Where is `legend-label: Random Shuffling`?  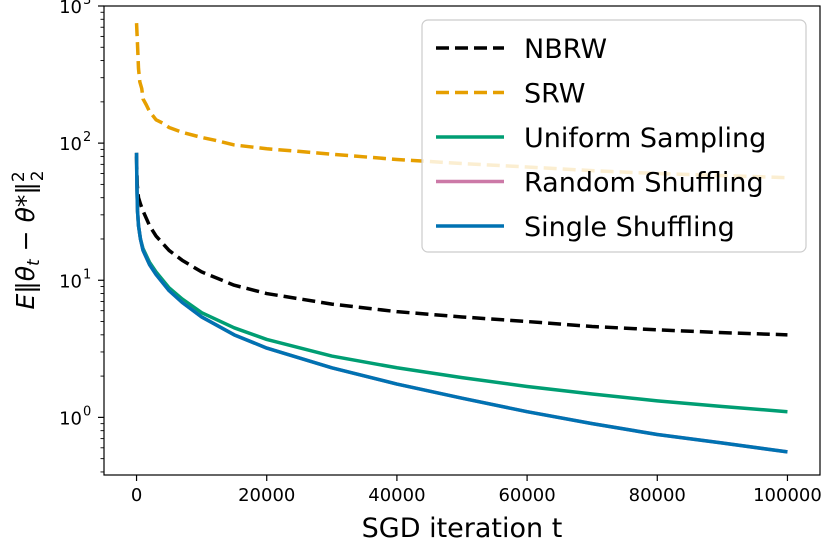
legend-label: Random Shuffling is located at coordinates (644, 183).